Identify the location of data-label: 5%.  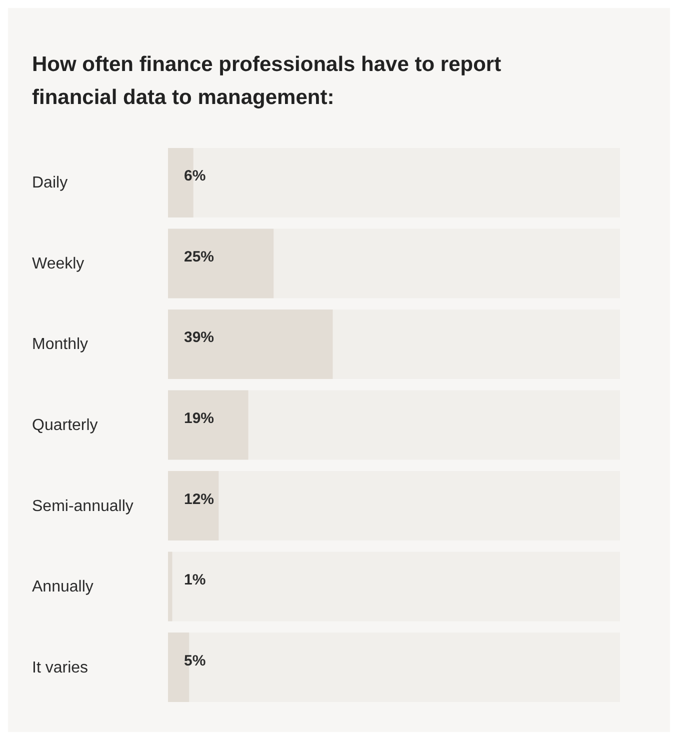
(195, 661).